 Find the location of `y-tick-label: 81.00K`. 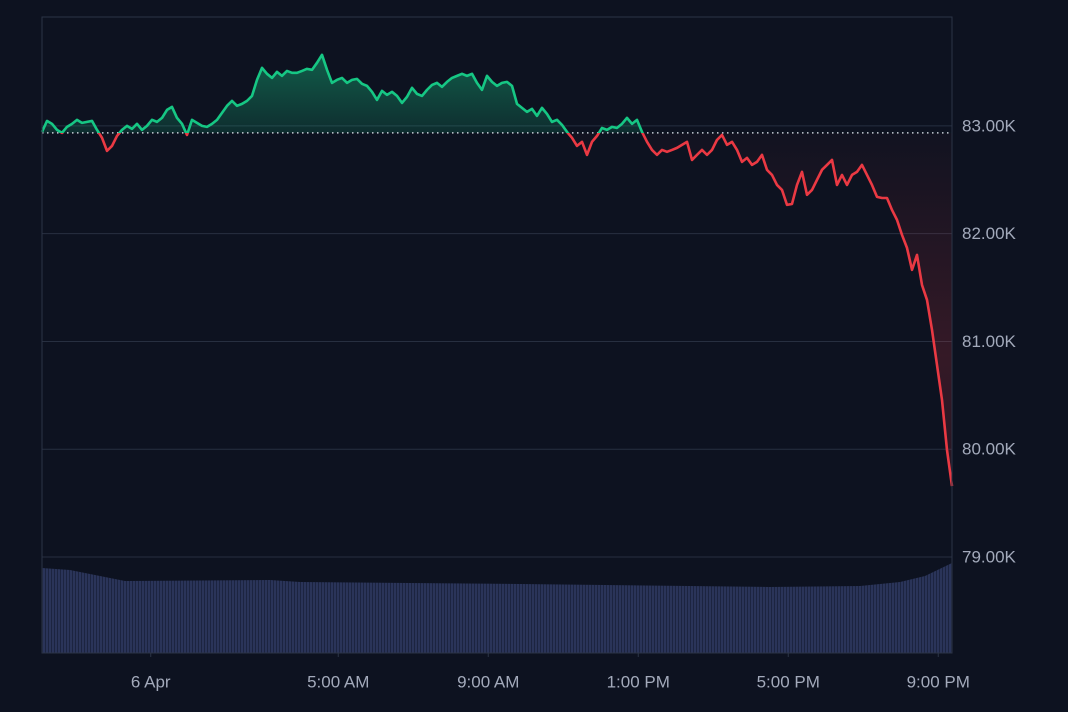

y-tick-label: 81.00K is located at coordinates (989, 341).